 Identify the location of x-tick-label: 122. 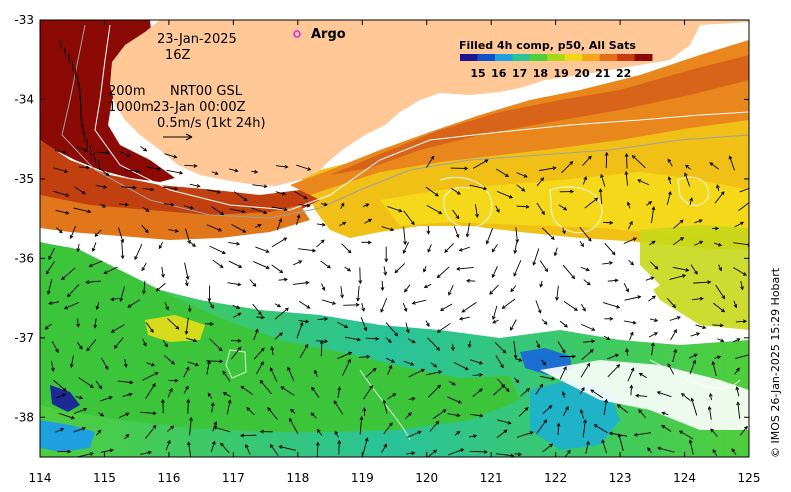
(555, 478).